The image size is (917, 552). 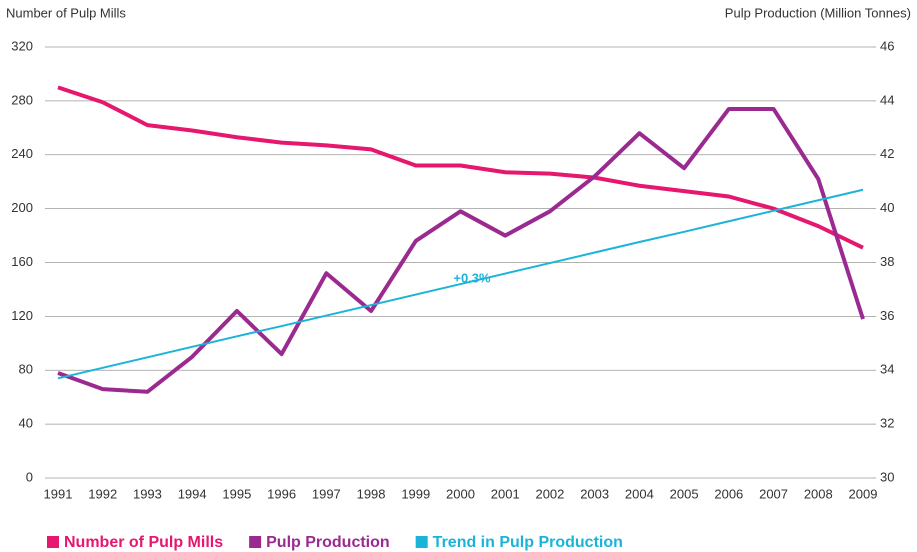 What do you see at coordinates (22, 261) in the screenshot?
I see `y-tick-label: 160` at bounding box center [22, 261].